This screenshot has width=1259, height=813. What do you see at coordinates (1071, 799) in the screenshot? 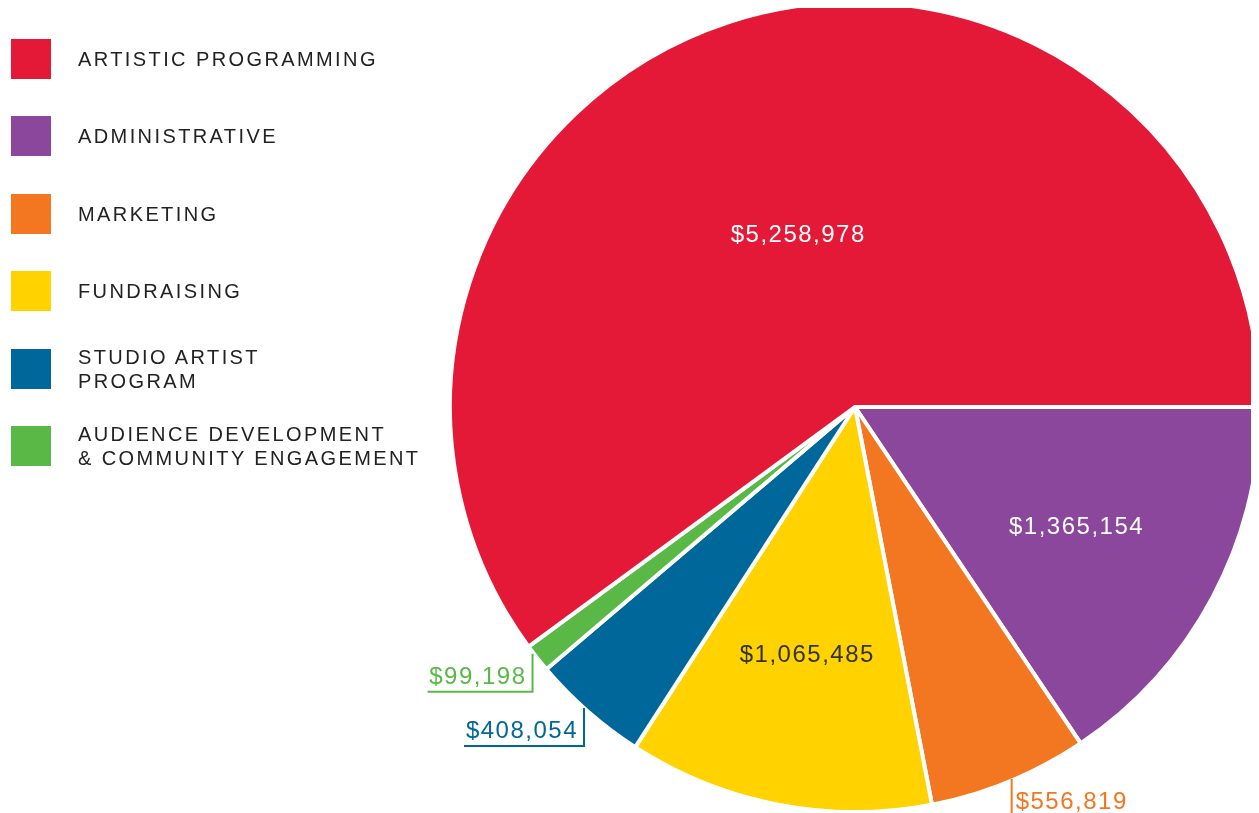
I see `data-label: $556,819` at bounding box center [1071, 799].